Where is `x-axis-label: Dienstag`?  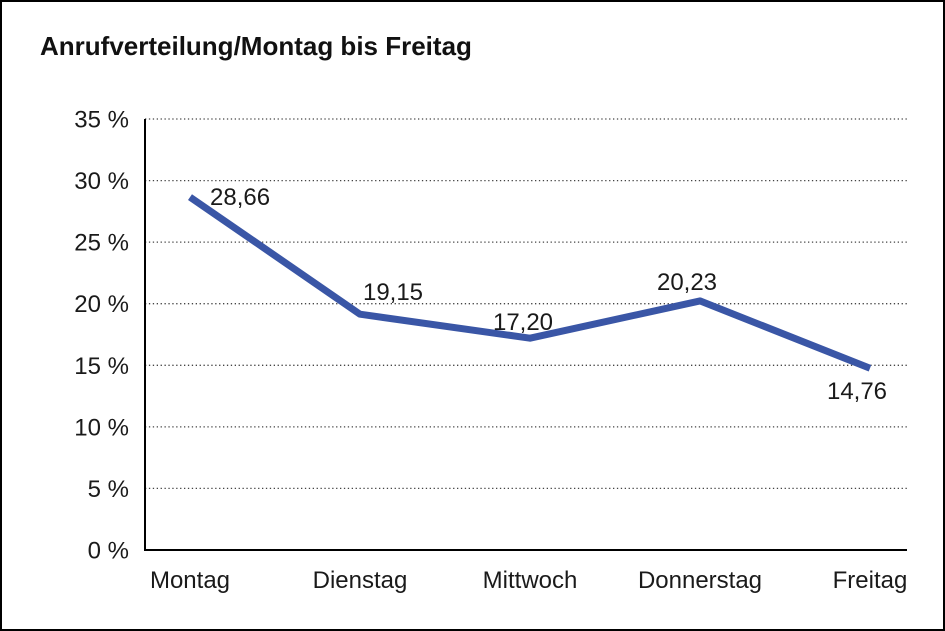 x-axis-label: Dienstag is located at coordinates (360, 580).